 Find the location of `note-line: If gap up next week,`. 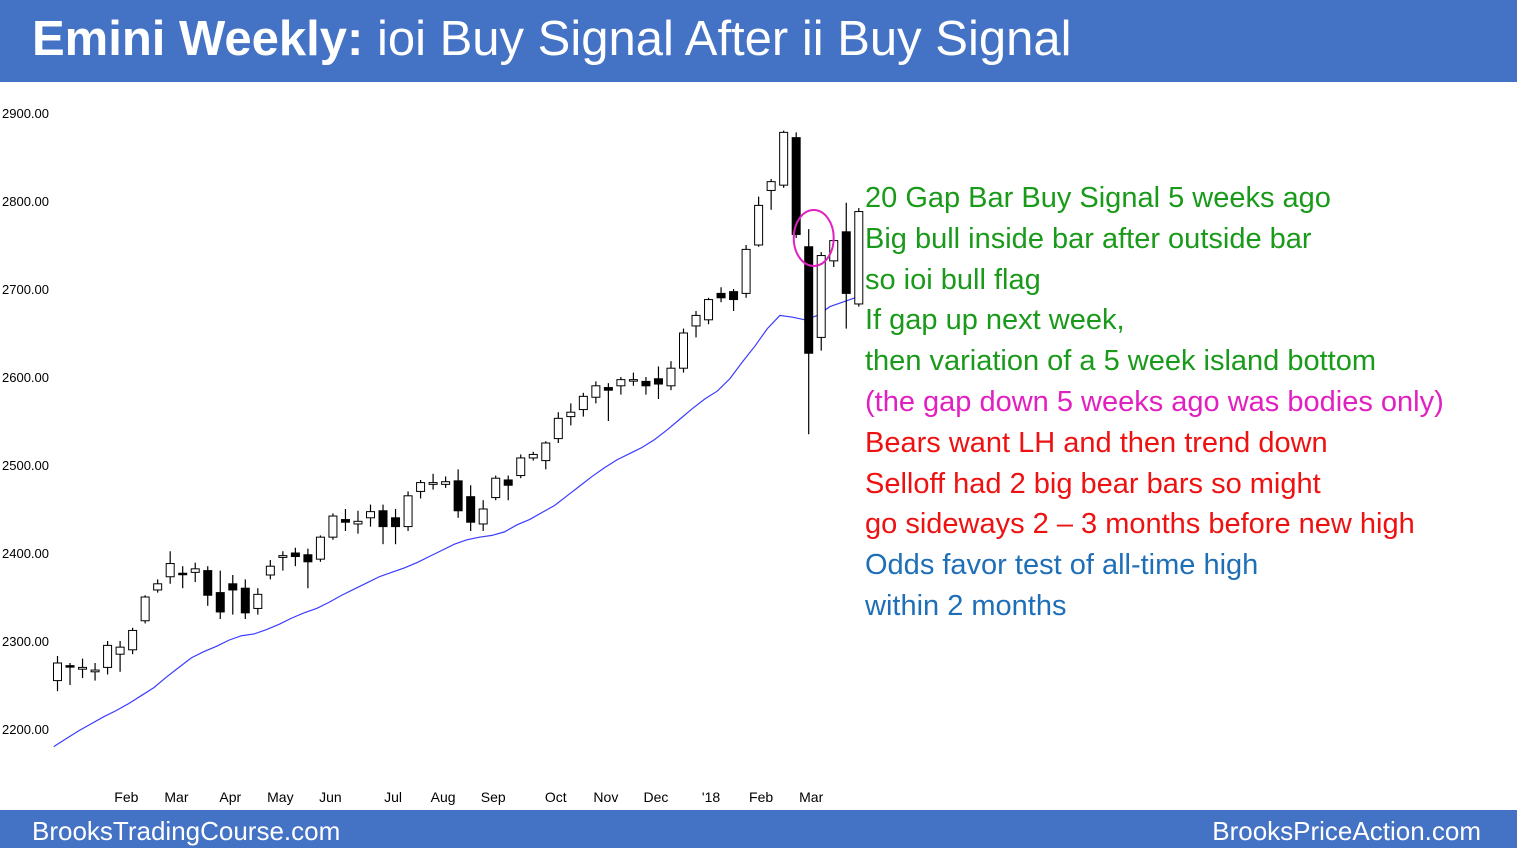

note-line: If gap up next week, is located at coordinates (995, 320).